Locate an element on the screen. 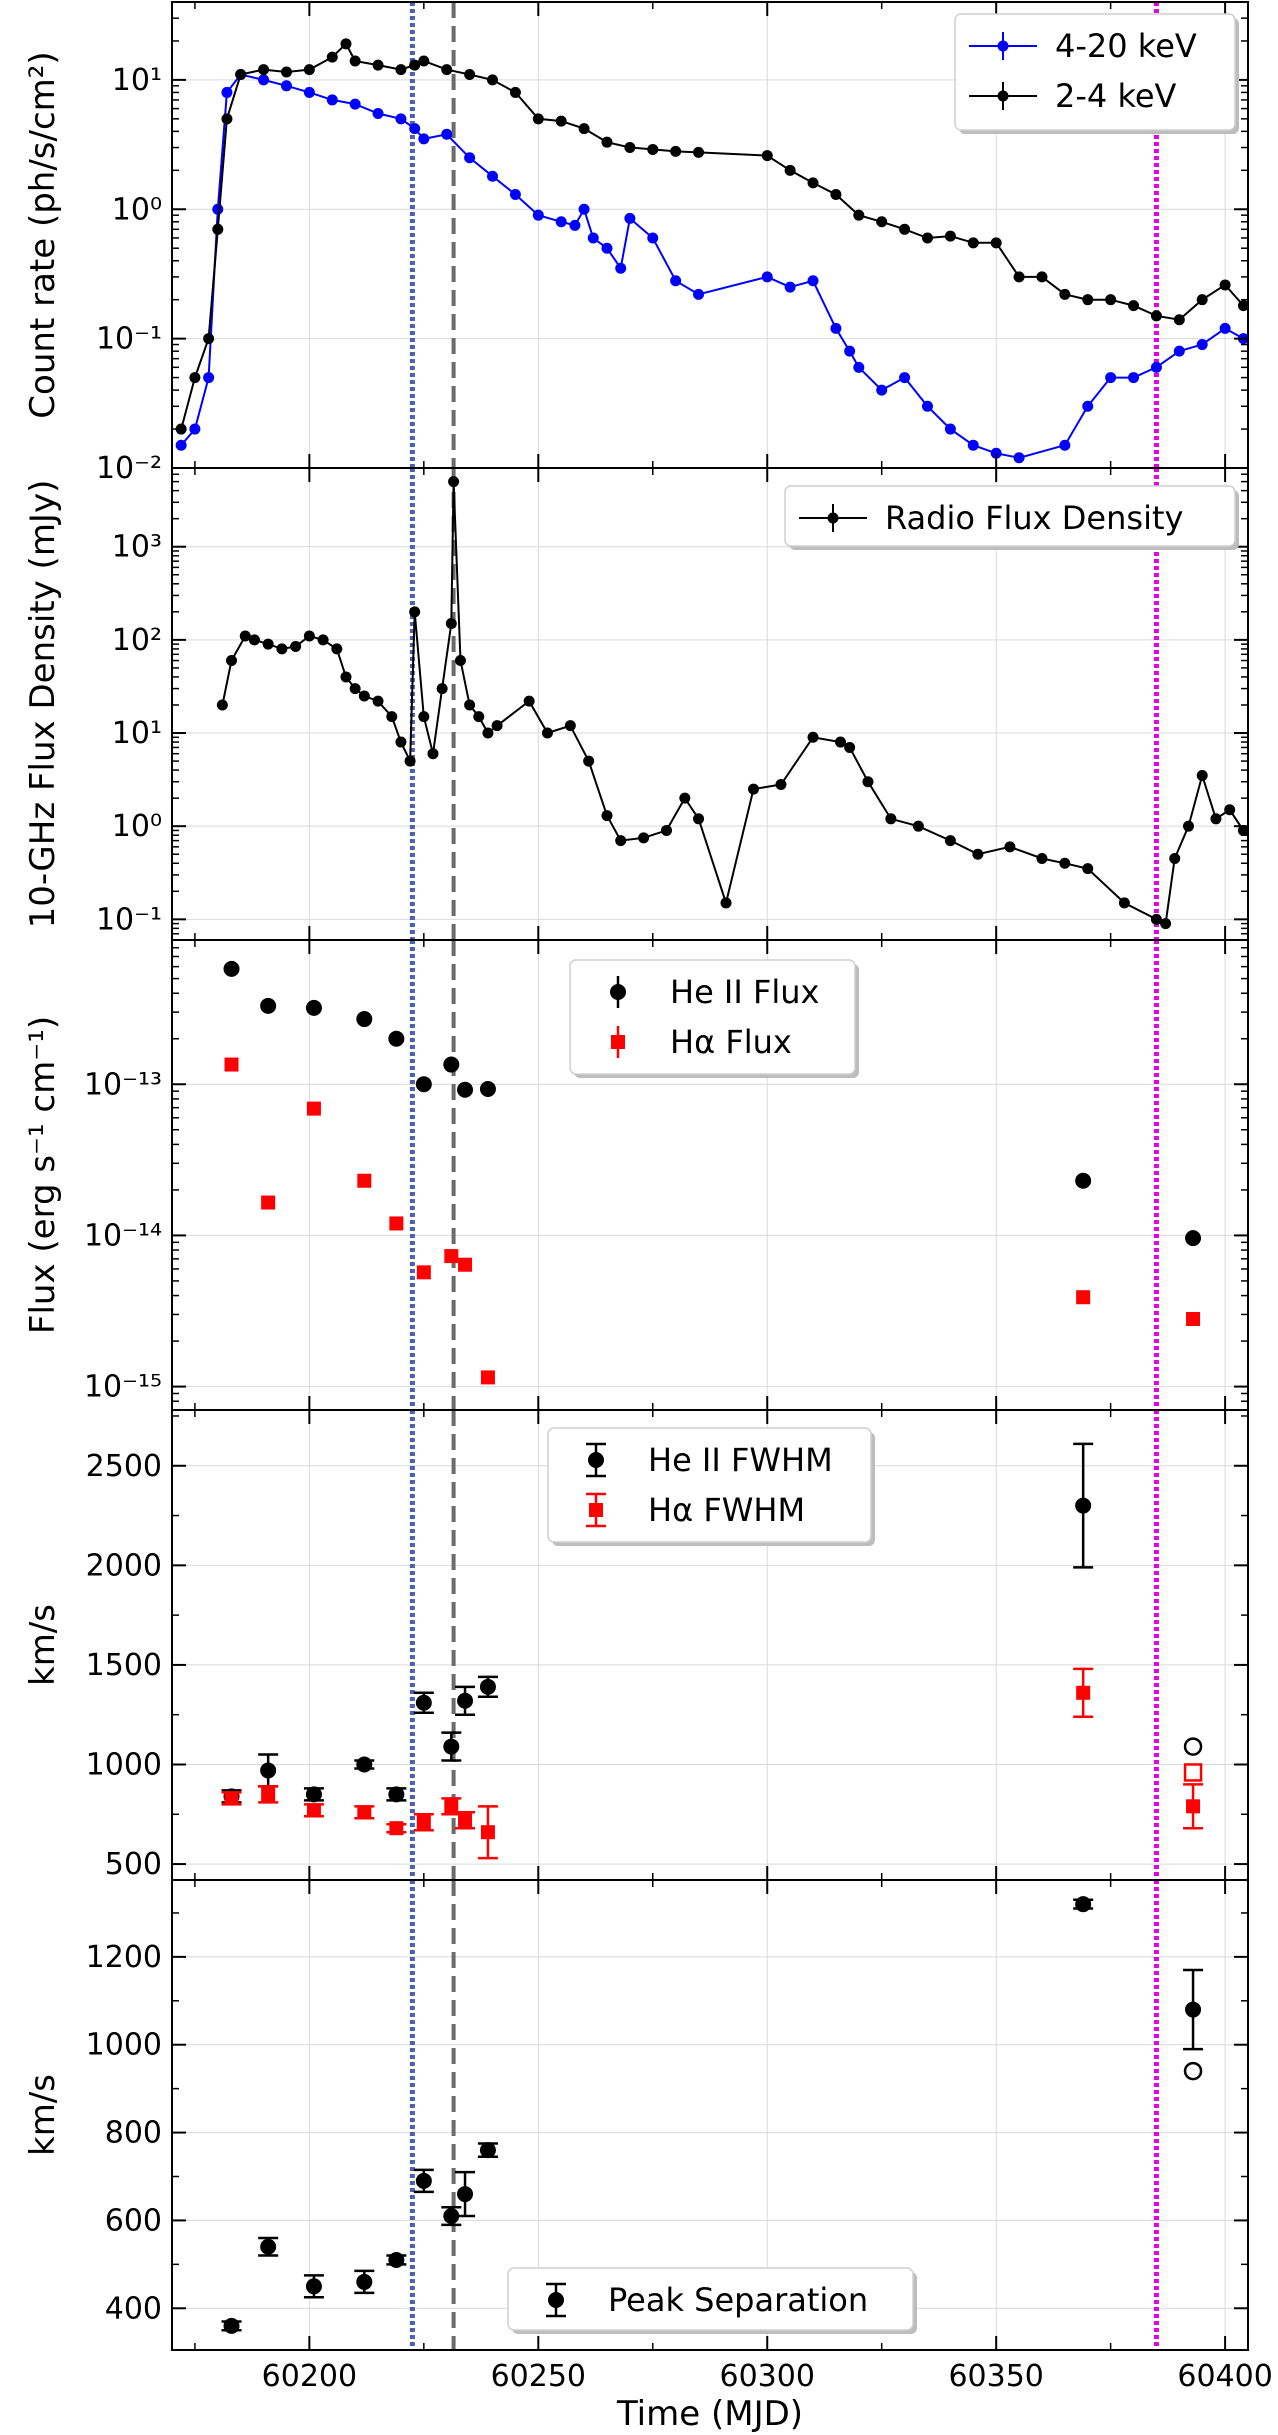 The height and width of the screenshot is (2435, 1278). y-axis-label: 10-GHz Flux Density (mJy) is located at coordinates (43, 704).